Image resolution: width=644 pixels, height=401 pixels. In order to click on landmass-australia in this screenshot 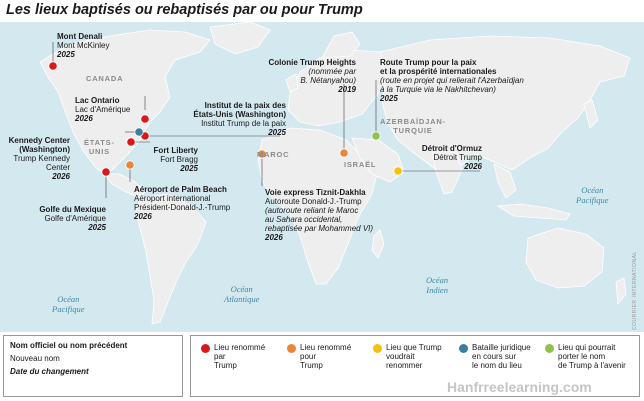, I will do `click(565, 258)`.